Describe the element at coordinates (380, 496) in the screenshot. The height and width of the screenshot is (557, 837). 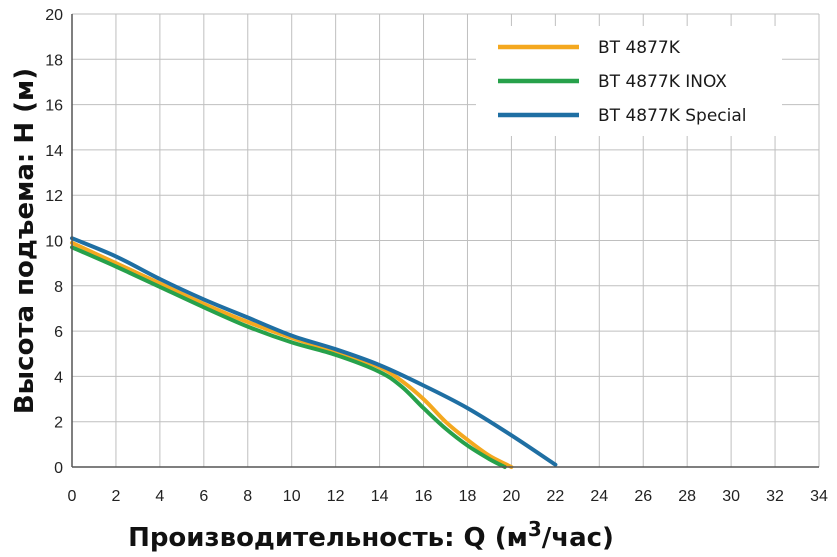
I see `x-tick-label: 14` at that location.